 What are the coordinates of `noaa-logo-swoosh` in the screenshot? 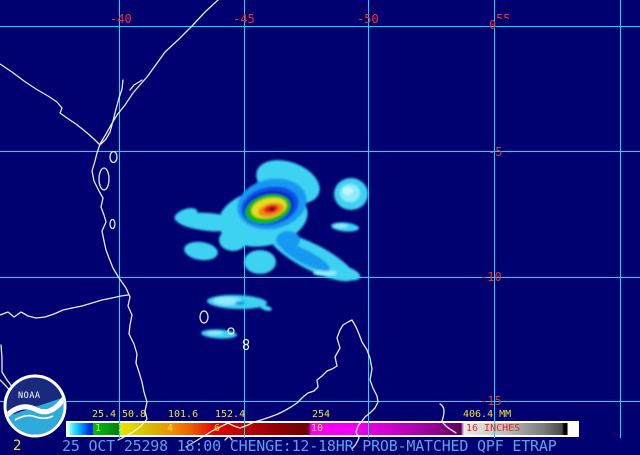 It's located at (35, 407).